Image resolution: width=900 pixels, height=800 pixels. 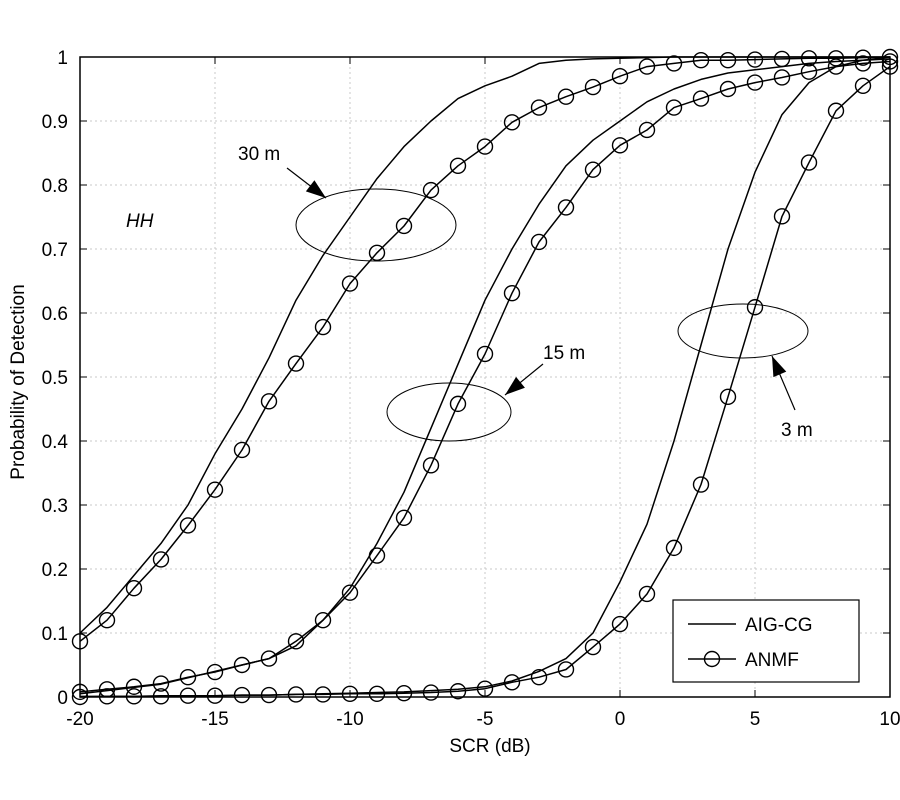 I want to click on legend: AIG-CG ANMF, so click(x=766, y=641).